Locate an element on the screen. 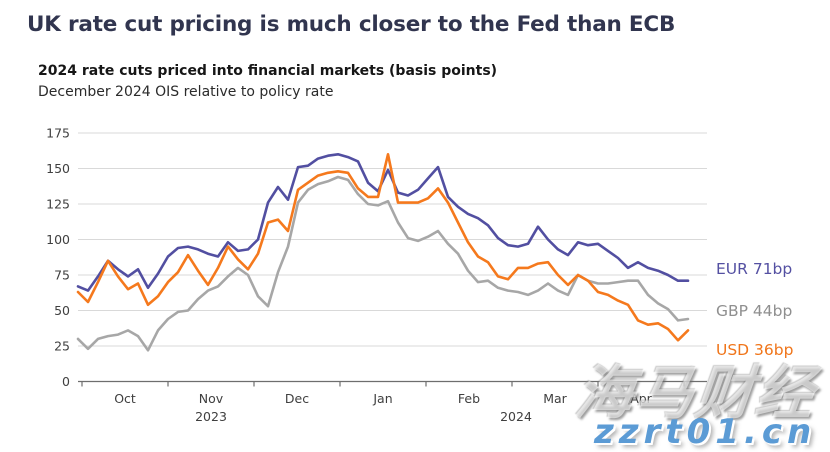 This screenshot has height=452, width=830. month-label: Jan is located at coordinates (382, 398).